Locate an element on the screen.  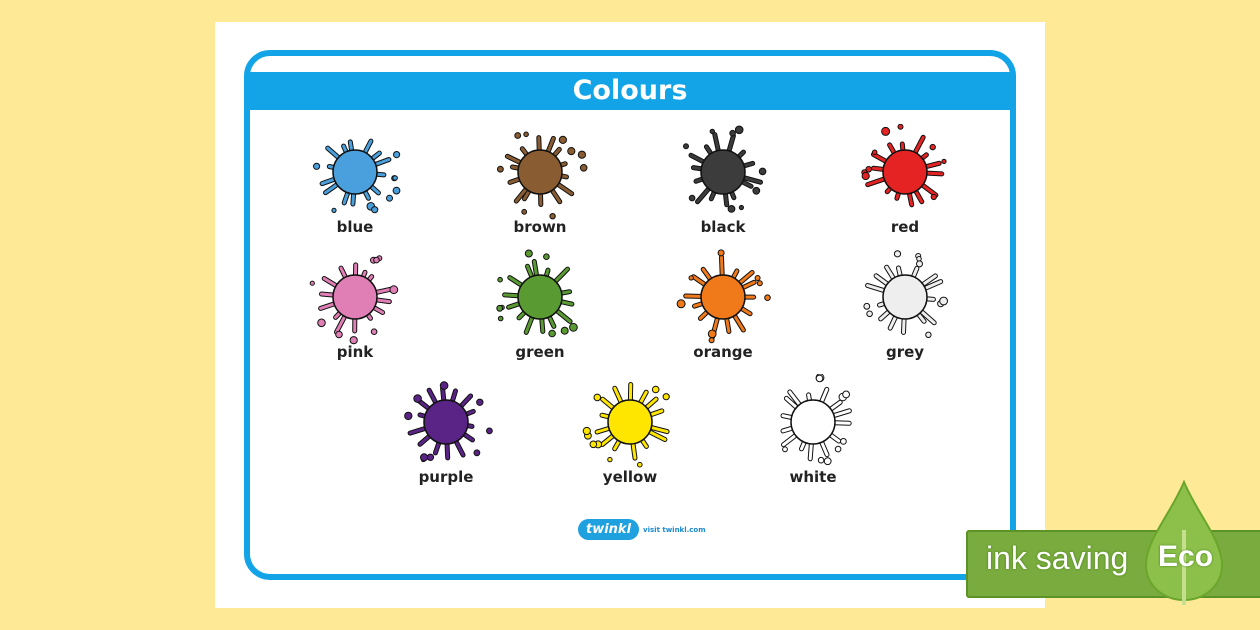
colour-swatch-pink: pink is located at coordinates (355, 305).